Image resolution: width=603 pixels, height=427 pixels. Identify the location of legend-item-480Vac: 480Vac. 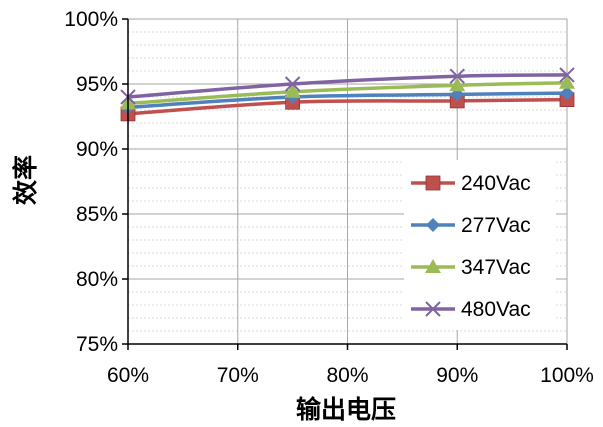
(471, 309).